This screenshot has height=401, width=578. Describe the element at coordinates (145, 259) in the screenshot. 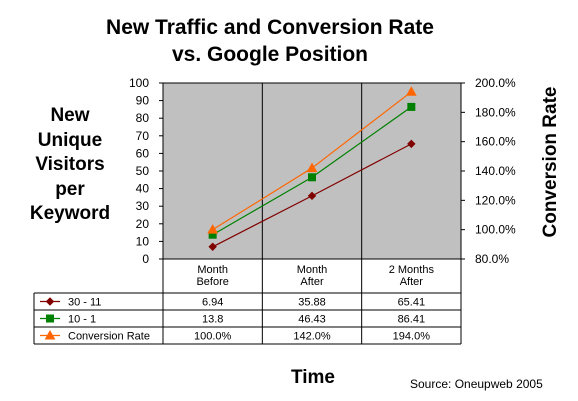

I see `left-axis-tick-label: 0` at that location.